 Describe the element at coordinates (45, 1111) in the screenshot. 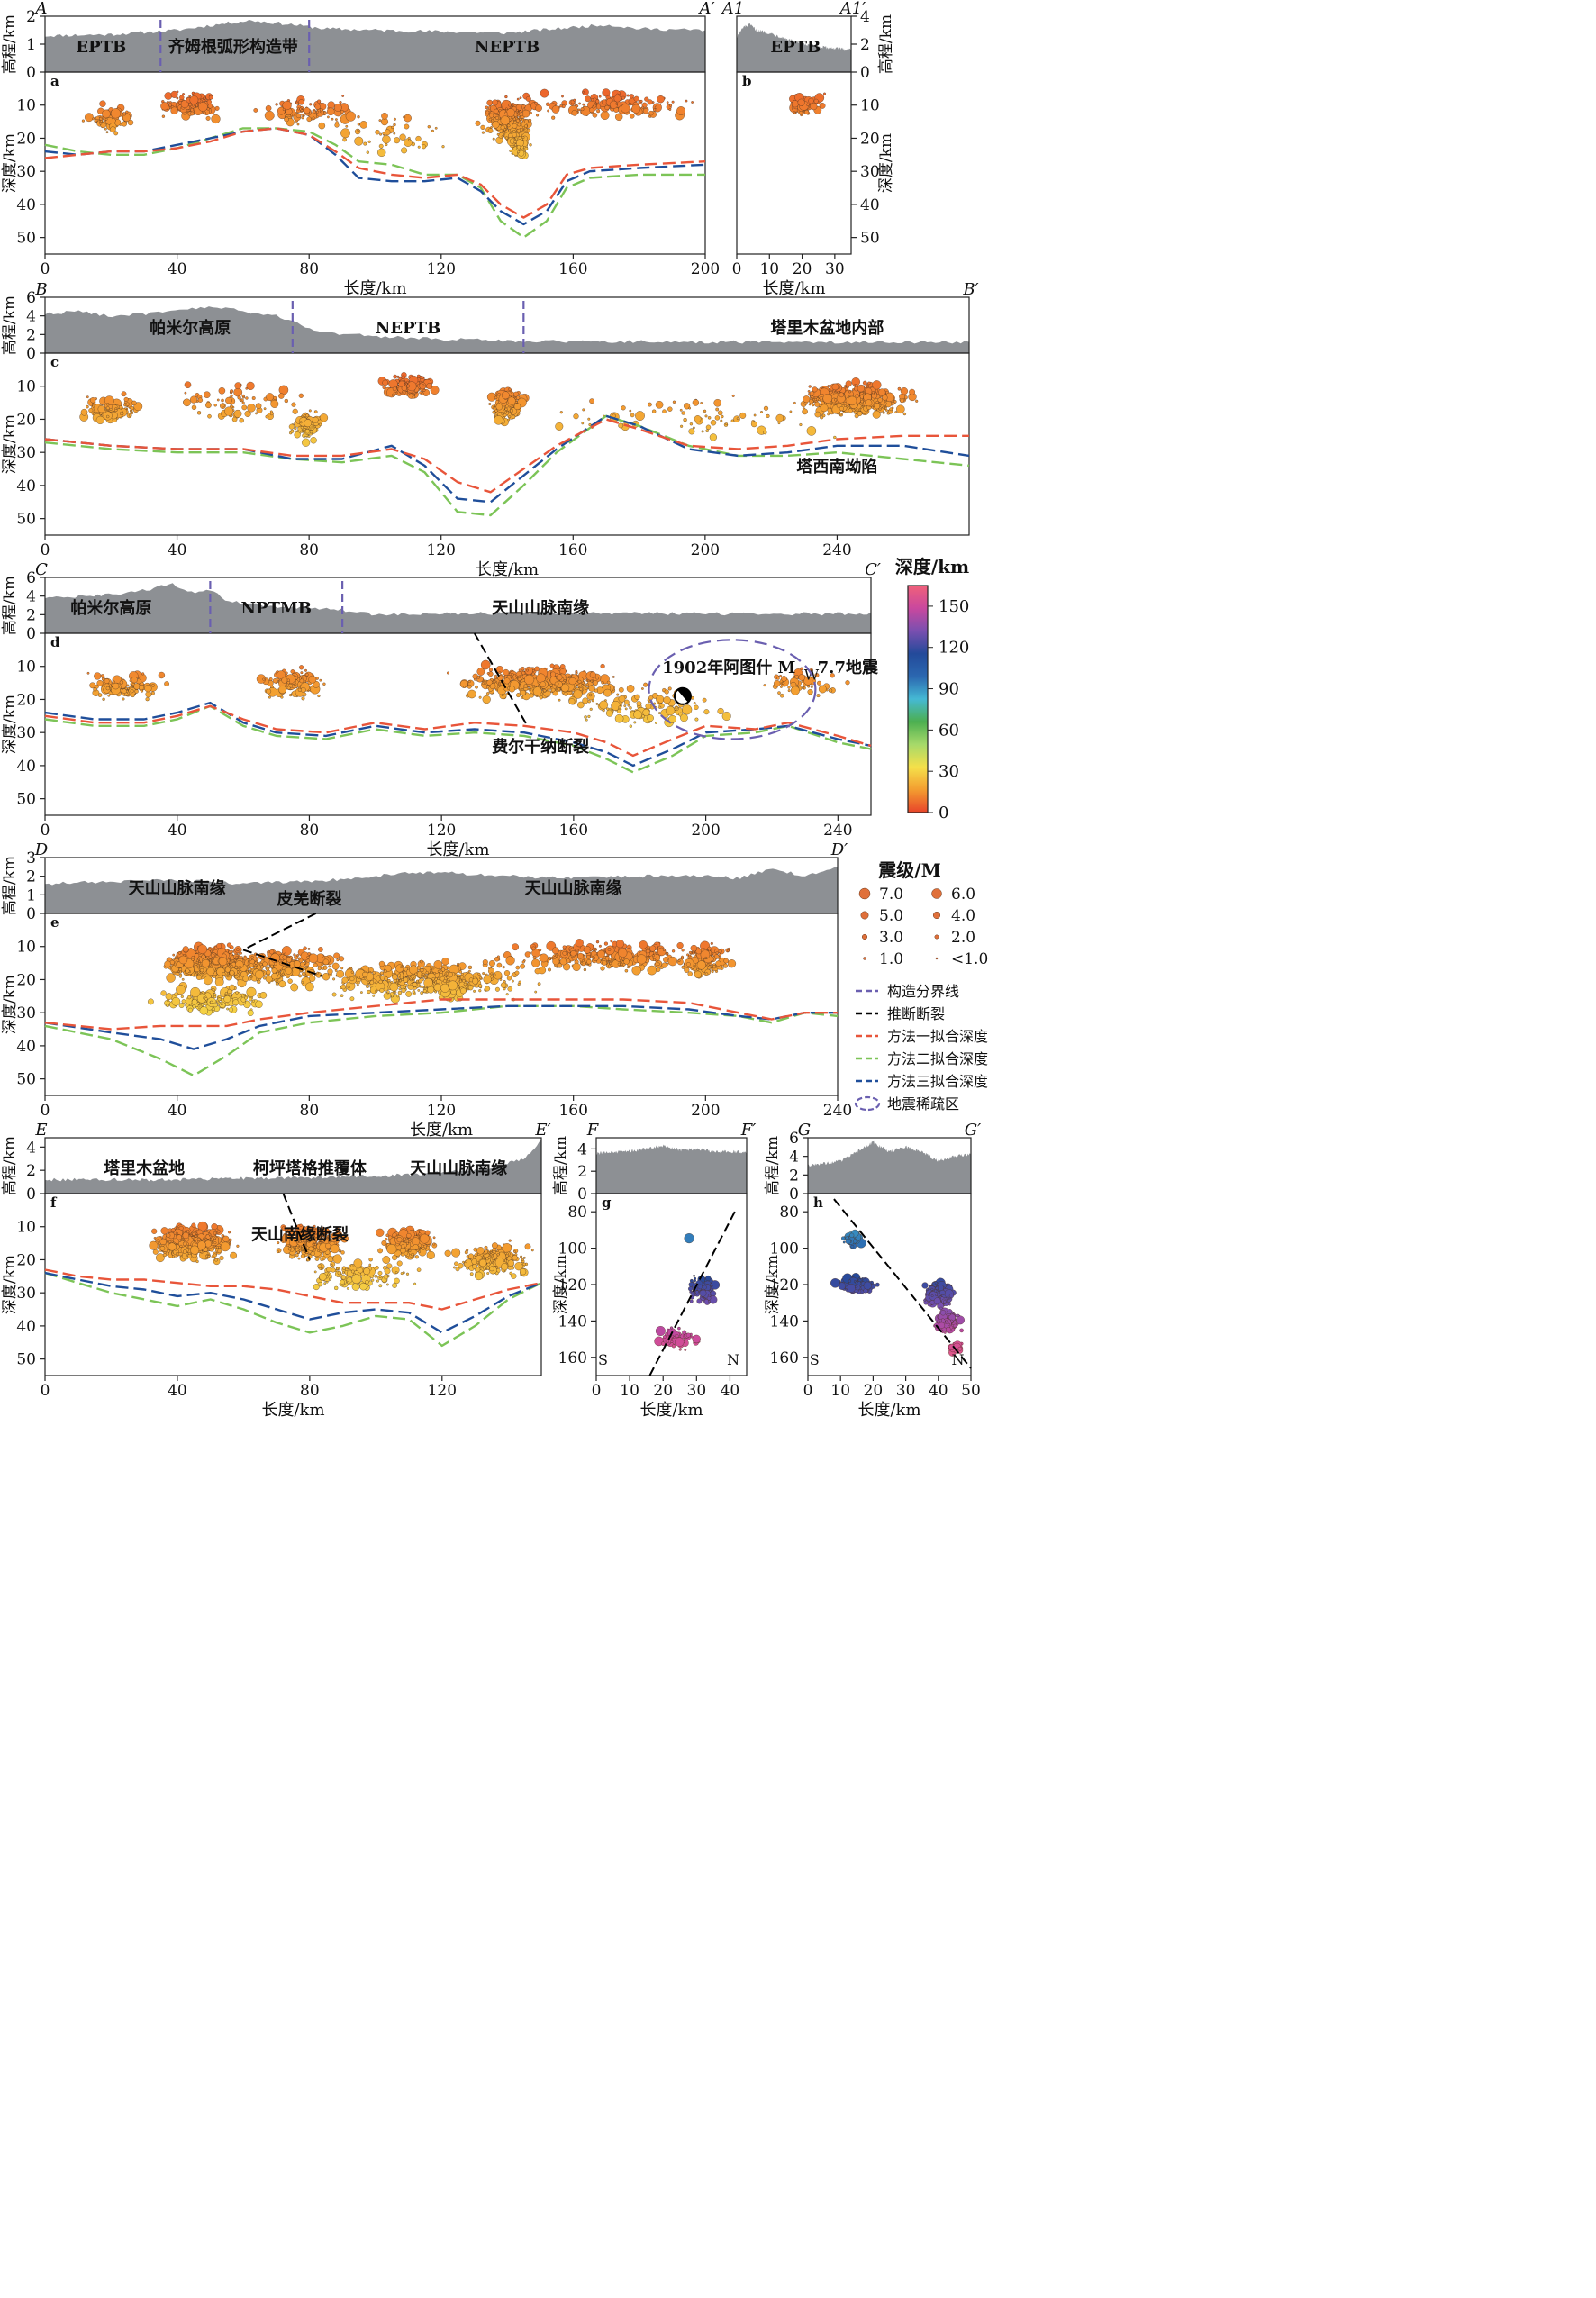

I see `x-tick-label: 0` at that location.